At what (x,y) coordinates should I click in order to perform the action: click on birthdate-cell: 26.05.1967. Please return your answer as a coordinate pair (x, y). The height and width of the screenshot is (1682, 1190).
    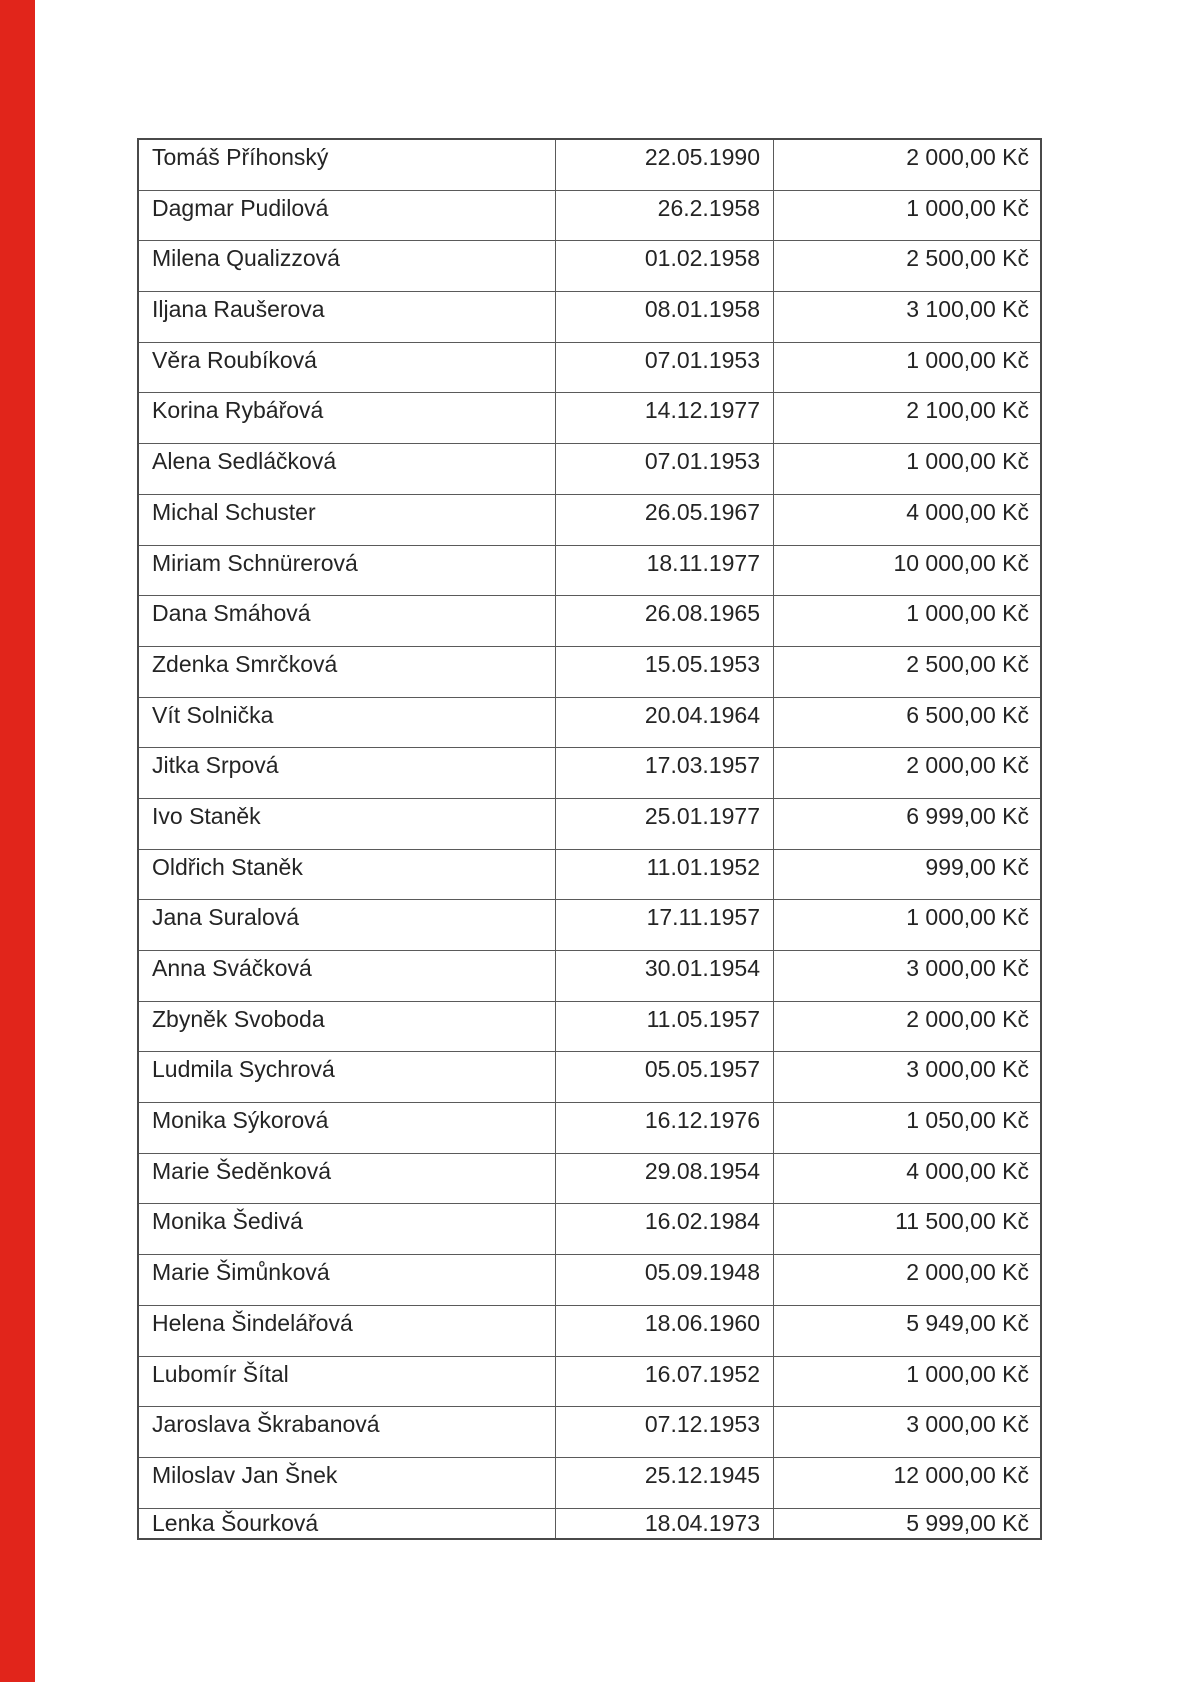
    Looking at the image, I should click on (664, 519).